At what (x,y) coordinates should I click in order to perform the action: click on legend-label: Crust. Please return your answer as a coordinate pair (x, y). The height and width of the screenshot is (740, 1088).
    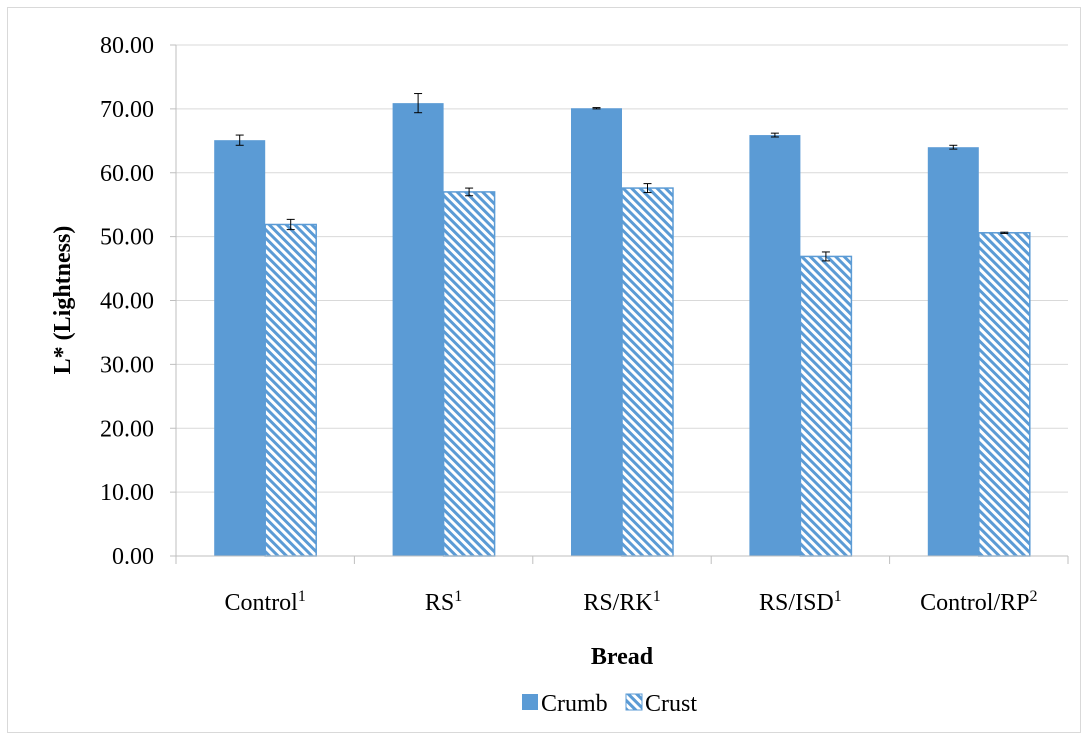
    Looking at the image, I should click on (671, 704).